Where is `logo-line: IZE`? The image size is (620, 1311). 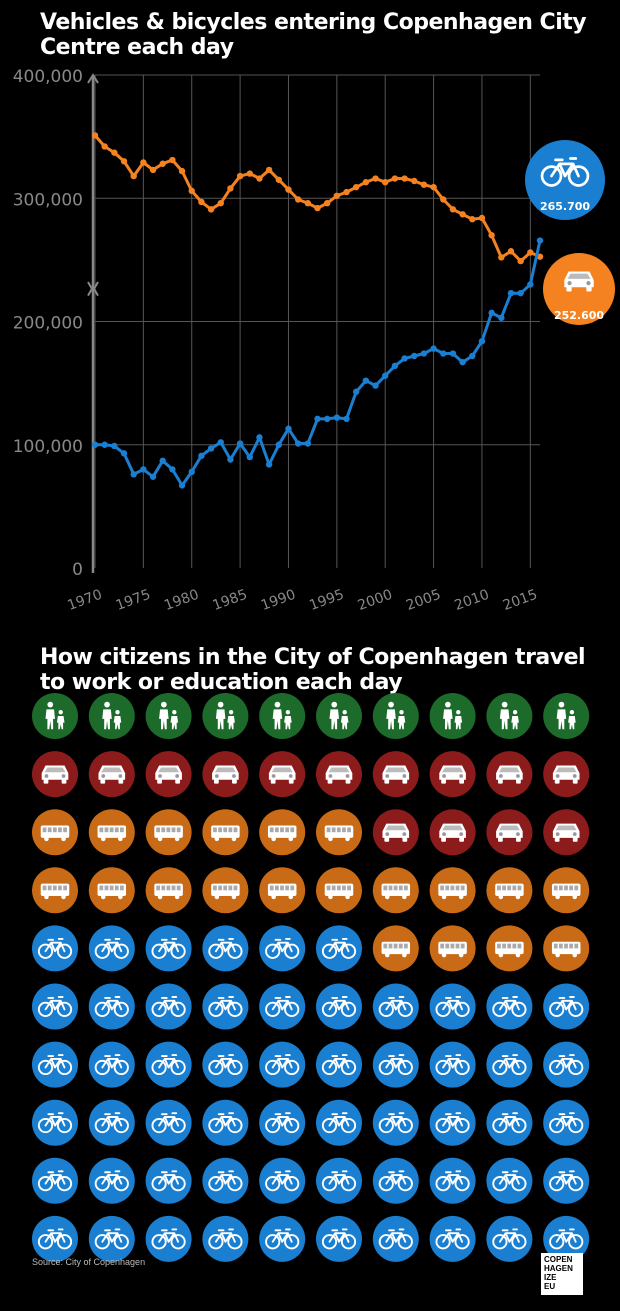
logo-line: IZE is located at coordinates (550, 1277).